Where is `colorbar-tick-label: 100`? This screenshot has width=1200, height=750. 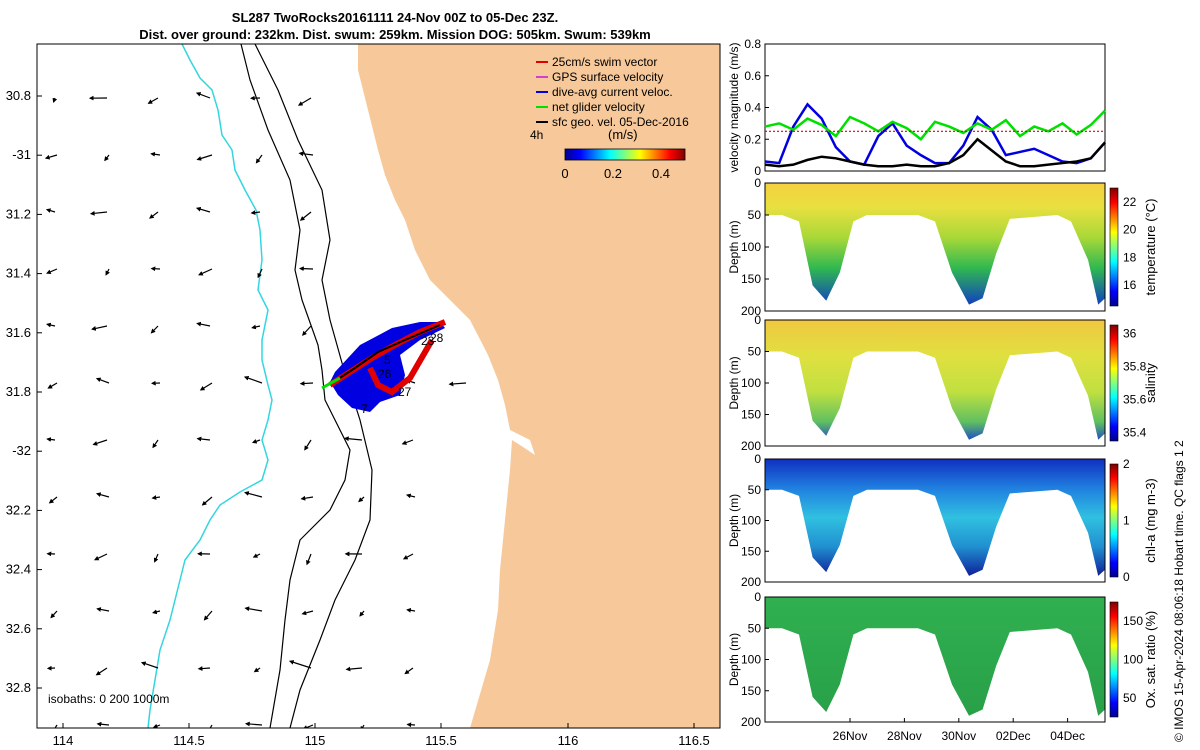
colorbar-tick-label: 100 is located at coordinates (1133, 660).